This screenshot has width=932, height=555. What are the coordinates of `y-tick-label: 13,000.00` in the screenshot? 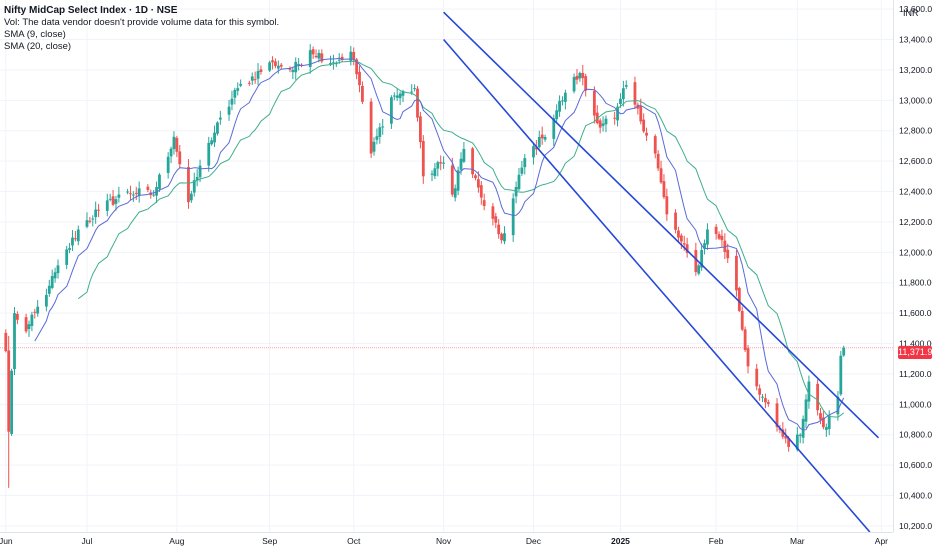 It's located at (915, 100).